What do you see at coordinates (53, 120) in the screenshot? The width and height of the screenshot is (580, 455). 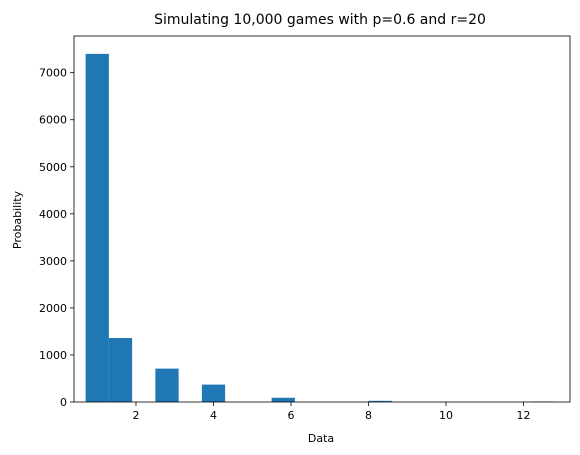 I see `y-tick-label: 6000` at bounding box center [53, 120].